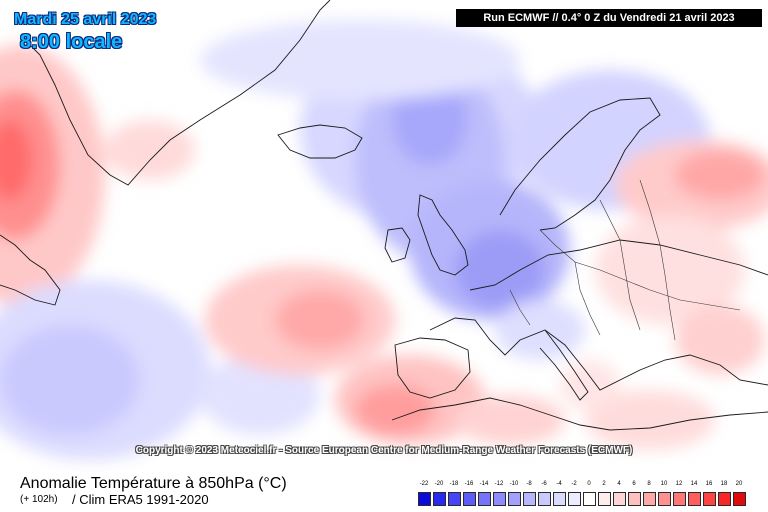 This screenshot has width=768, height=512. I want to click on legend-label: 14, so click(694, 484).